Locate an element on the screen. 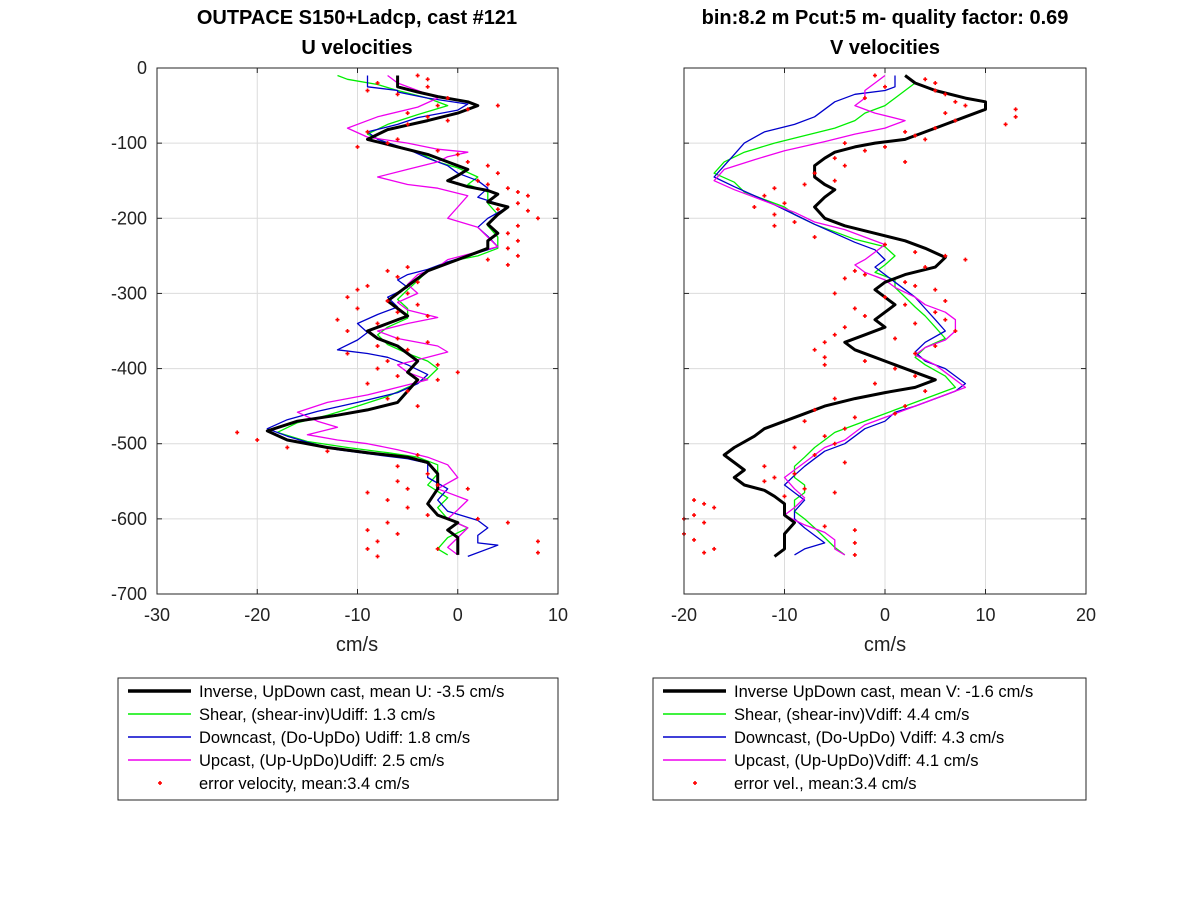 The height and width of the screenshot is (900, 1200). u-y-tick-label: -700 is located at coordinates (129, 594).